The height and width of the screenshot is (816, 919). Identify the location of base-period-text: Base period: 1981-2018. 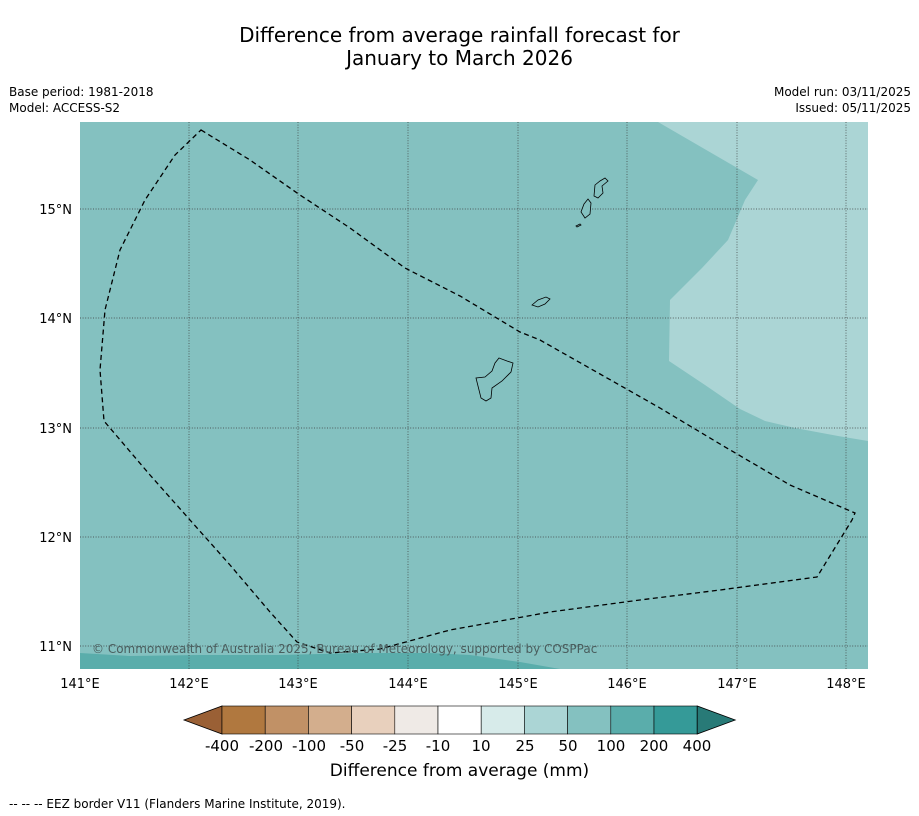
(81, 92).